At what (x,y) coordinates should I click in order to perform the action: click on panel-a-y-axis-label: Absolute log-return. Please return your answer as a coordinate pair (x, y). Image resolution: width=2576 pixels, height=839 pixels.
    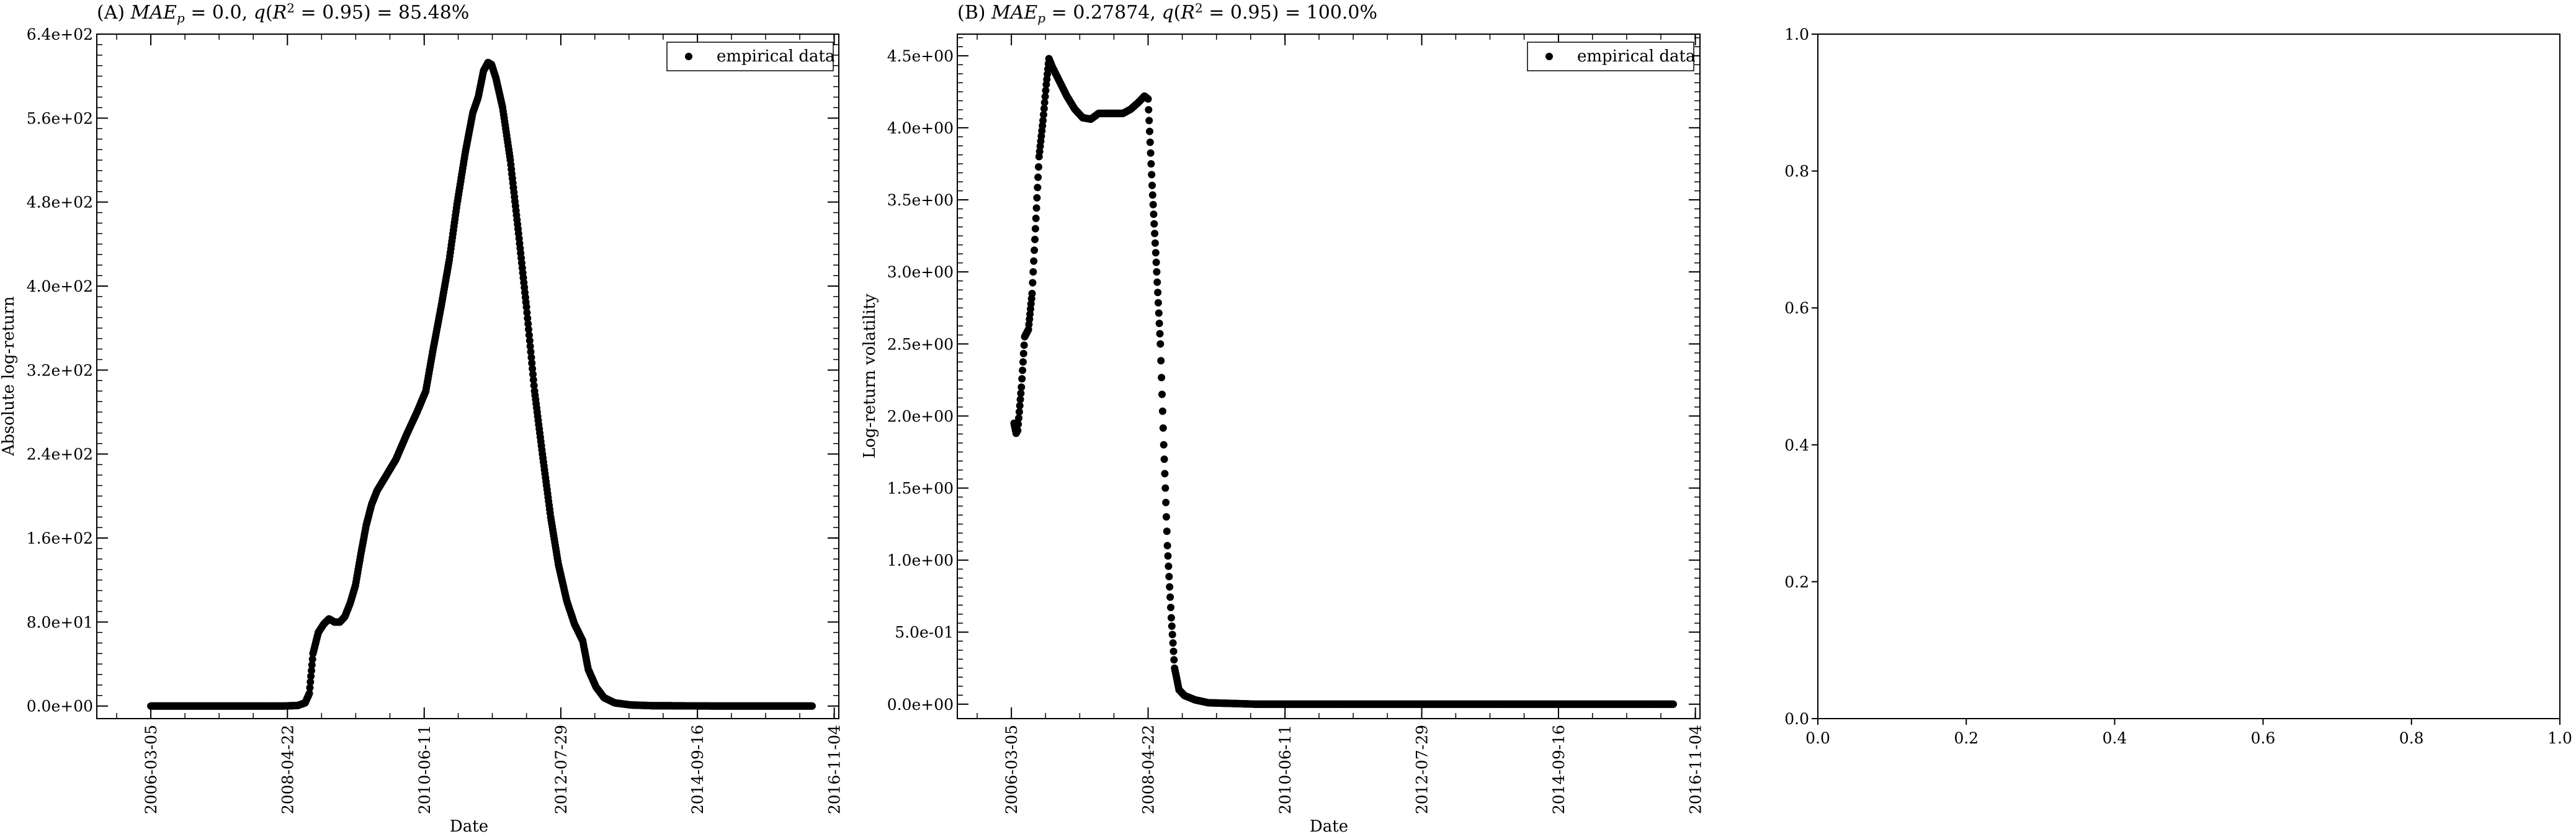
    Looking at the image, I should click on (9, 376).